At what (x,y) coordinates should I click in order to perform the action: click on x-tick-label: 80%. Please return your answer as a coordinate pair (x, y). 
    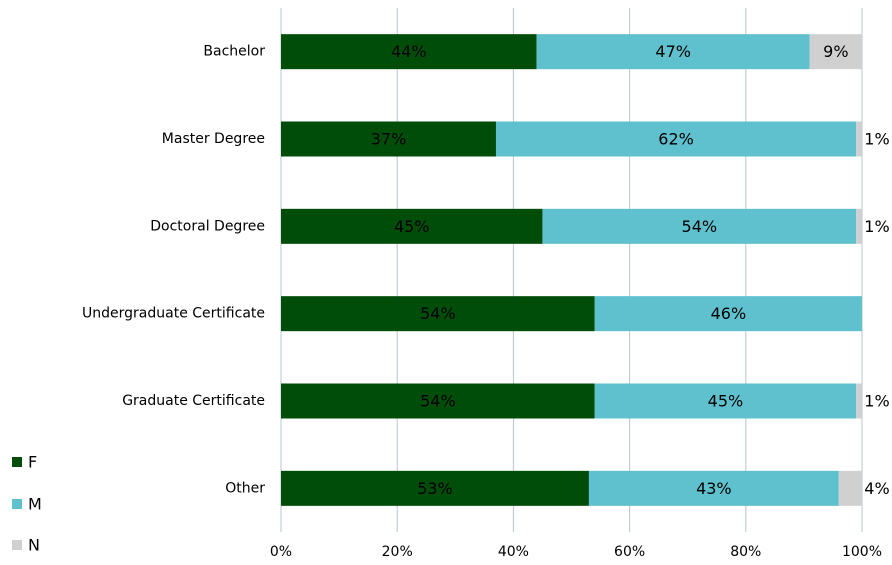
    Looking at the image, I should click on (745, 552).